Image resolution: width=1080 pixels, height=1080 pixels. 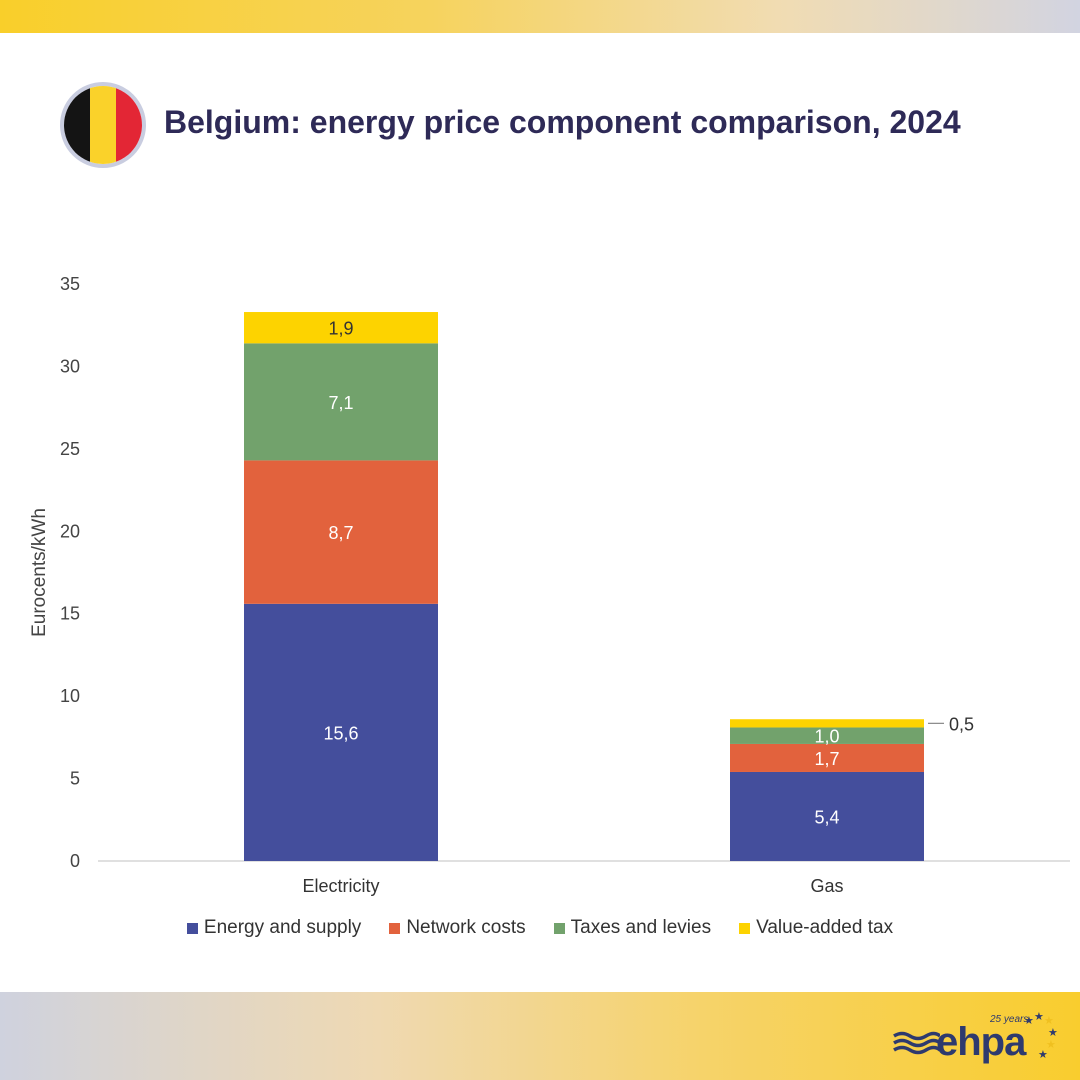 What do you see at coordinates (540, 16) in the screenshot?
I see `top-gradient-band` at bounding box center [540, 16].